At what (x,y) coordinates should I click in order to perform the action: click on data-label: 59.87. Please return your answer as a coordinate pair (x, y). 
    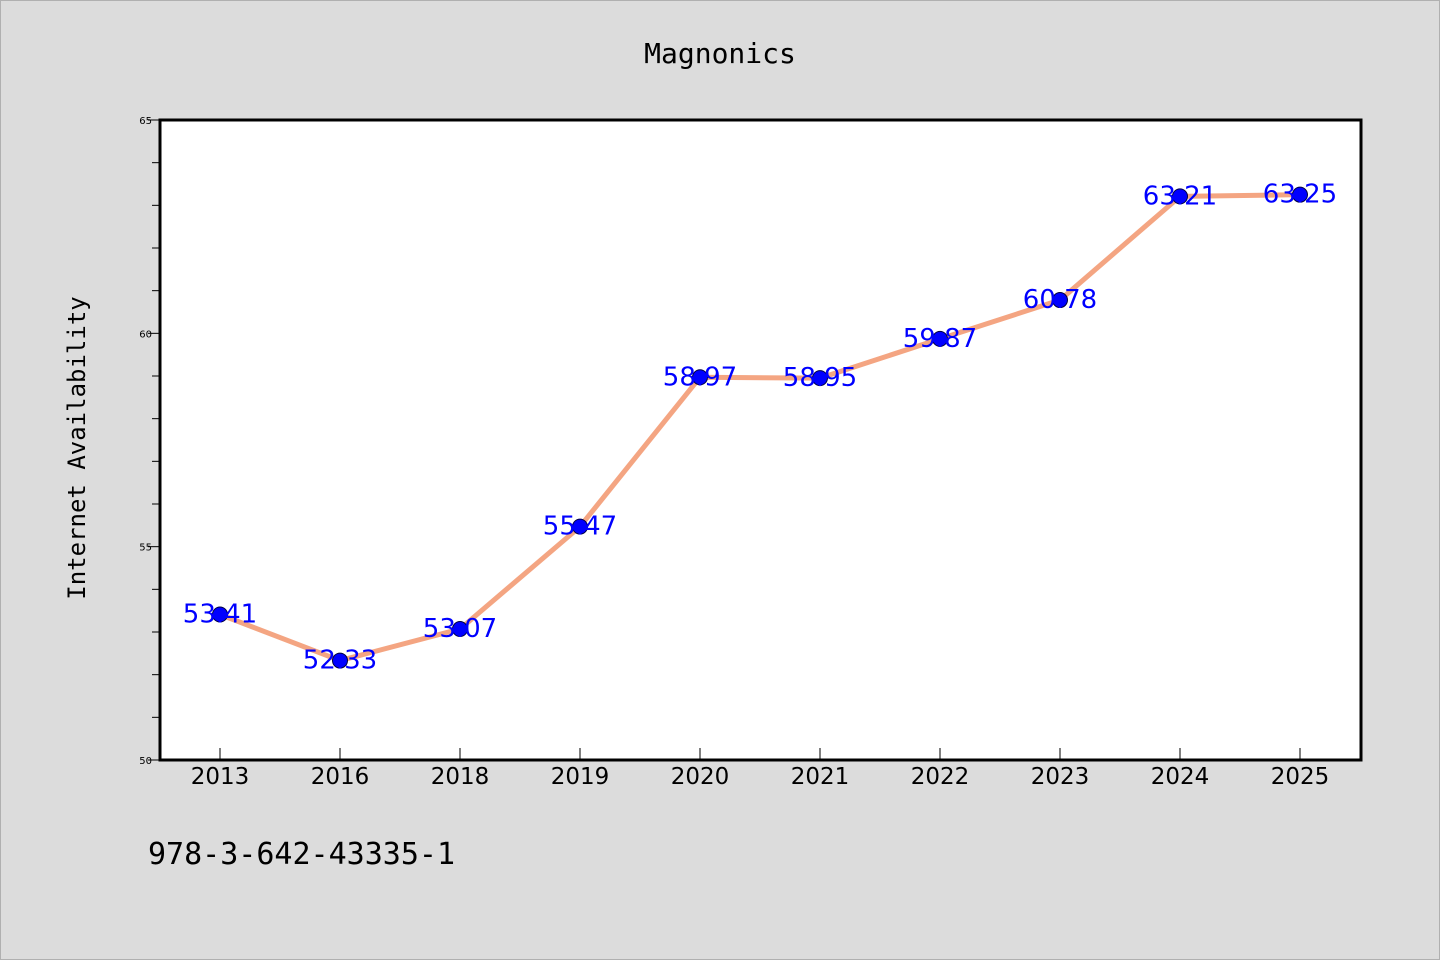
    Looking at the image, I should click on (940, 339).